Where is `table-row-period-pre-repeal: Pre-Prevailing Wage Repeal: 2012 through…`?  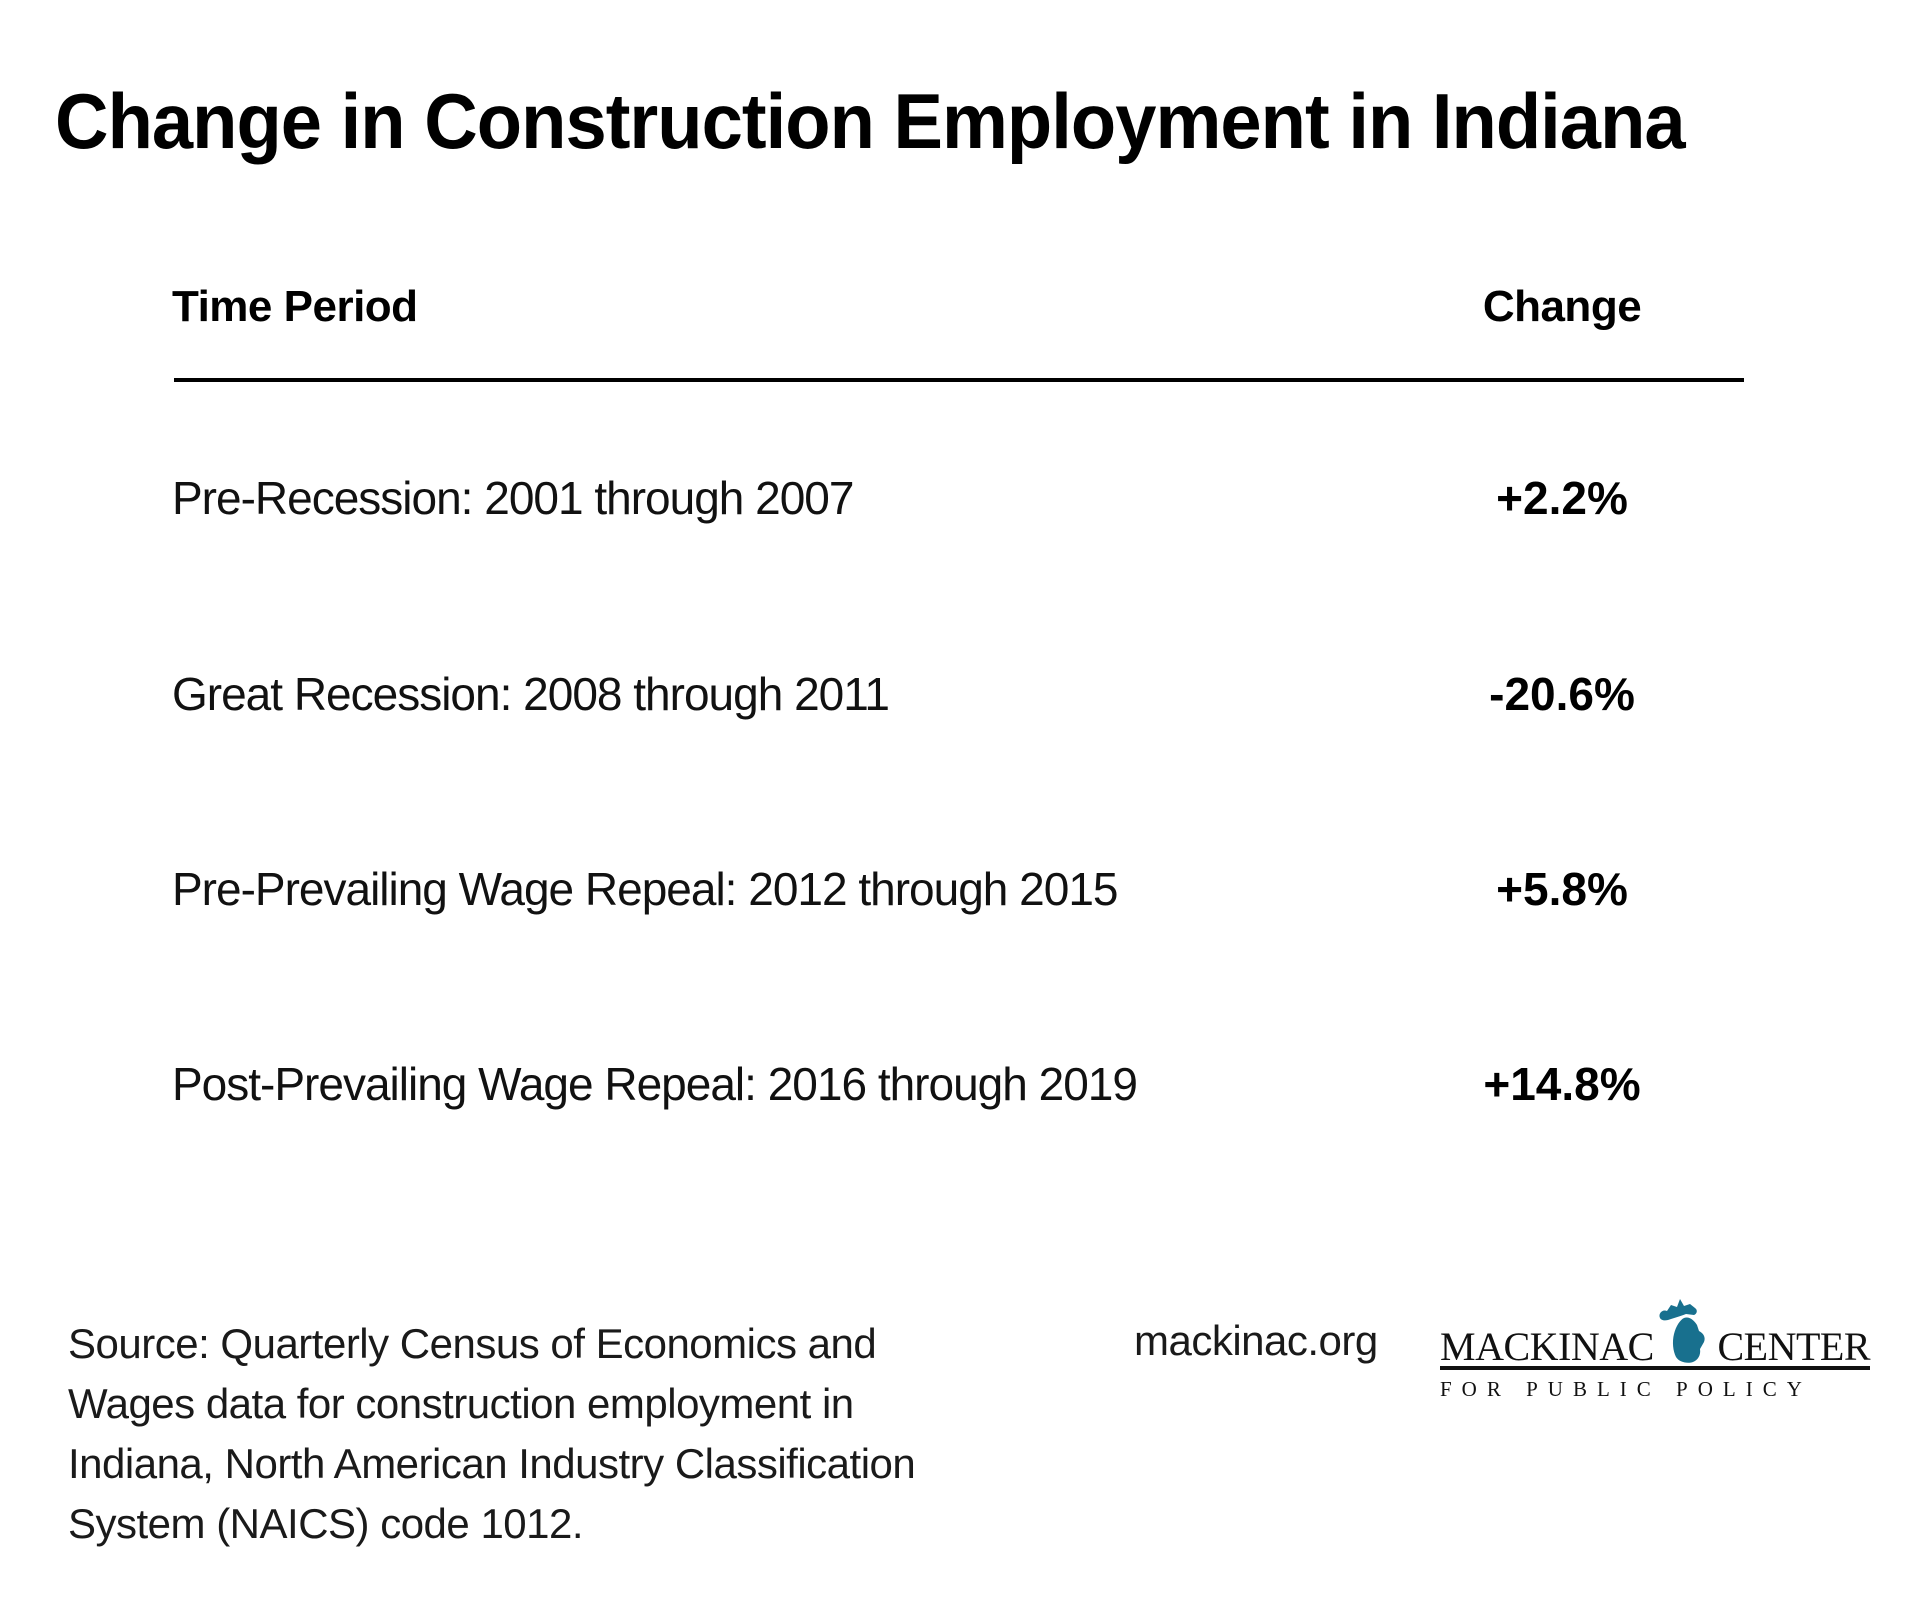
table-row-period-pre-repeal: Pre-Prevailing Wage Repeal: 2012 through… is located at coordinates (645, 889).